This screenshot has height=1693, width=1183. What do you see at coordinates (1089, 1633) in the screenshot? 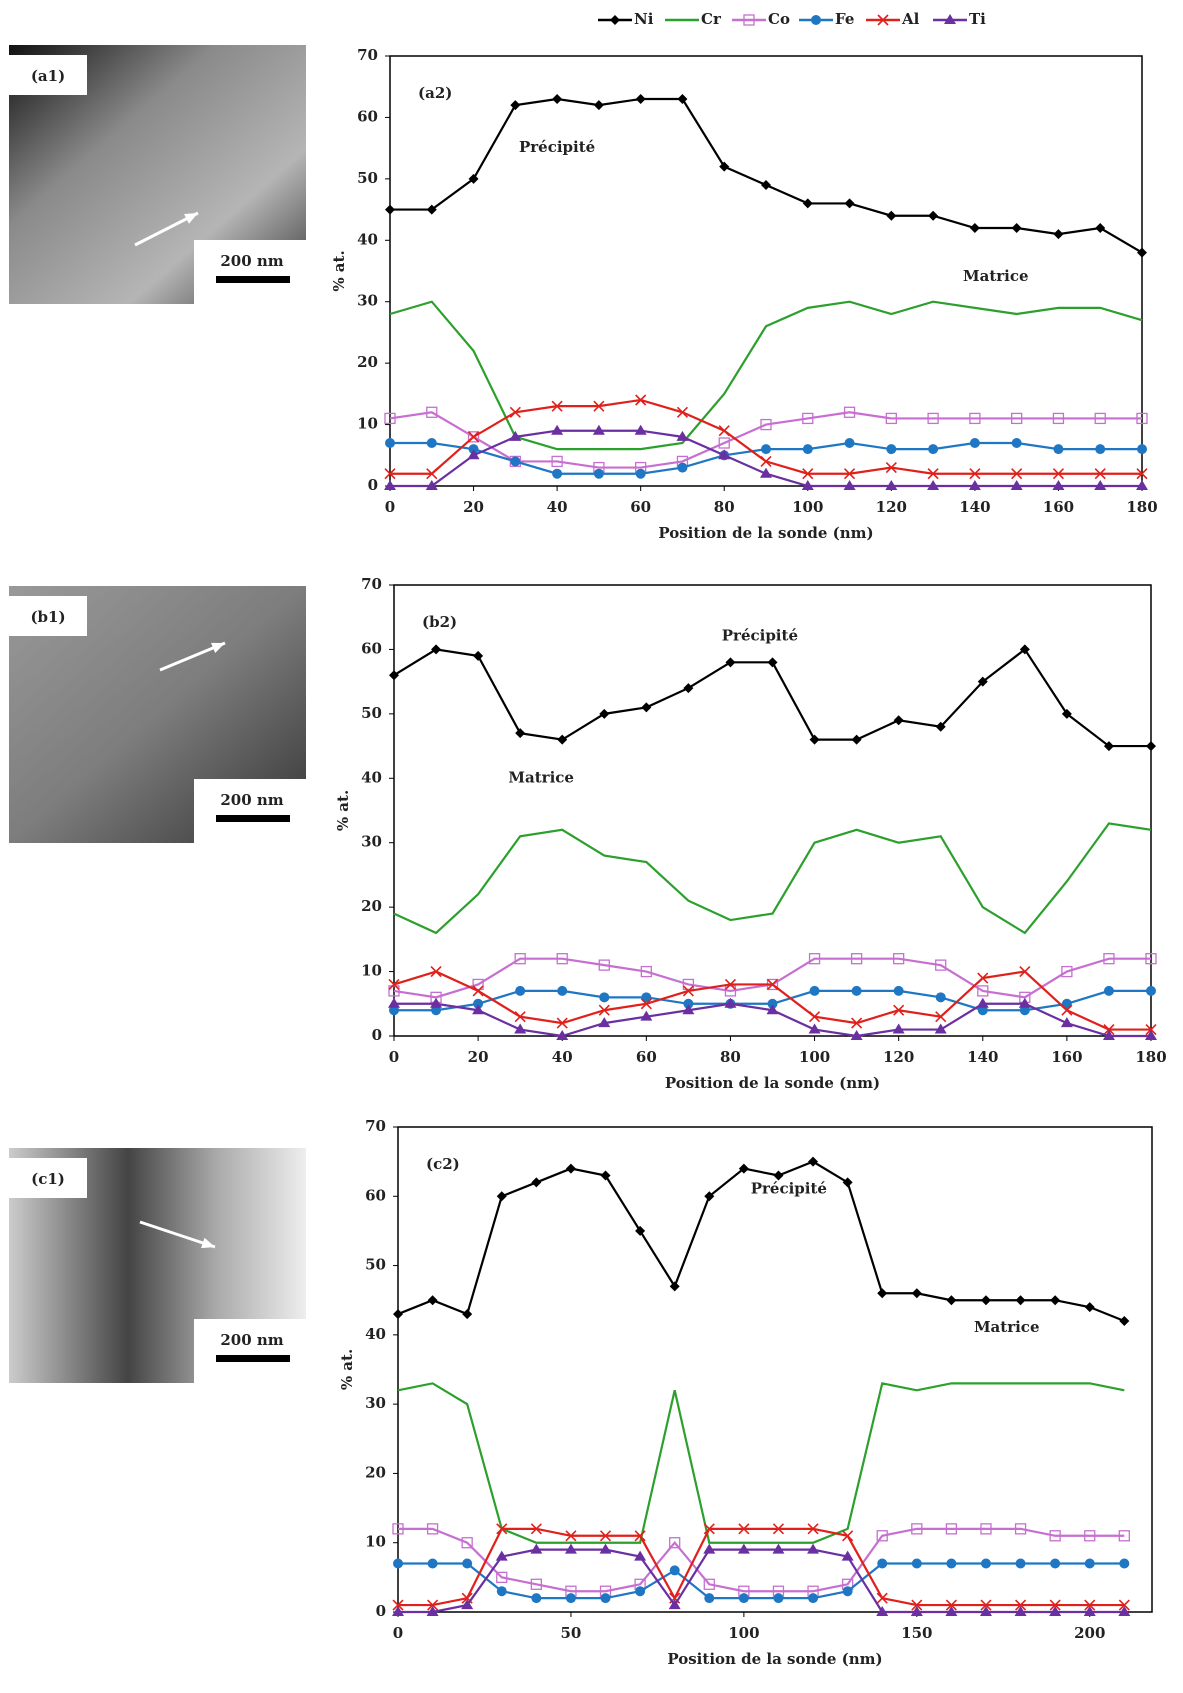
I see `x-tick-label: 200` at bounding box center [1089, 1633].